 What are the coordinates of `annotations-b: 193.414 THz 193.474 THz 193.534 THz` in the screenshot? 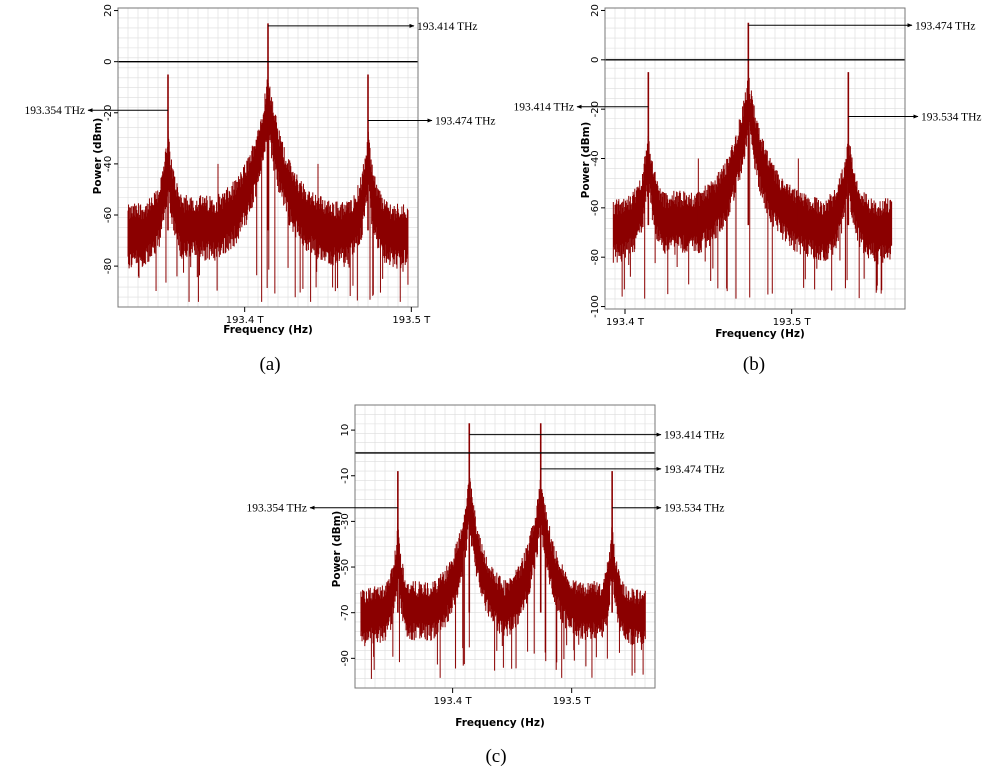 It's located at (748, 71).